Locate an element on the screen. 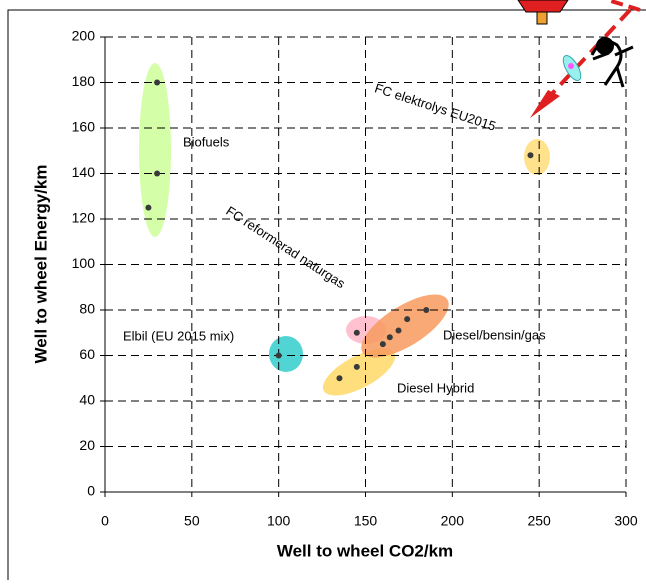  x-tick-label: 200 is located at coordinates (453, 521).